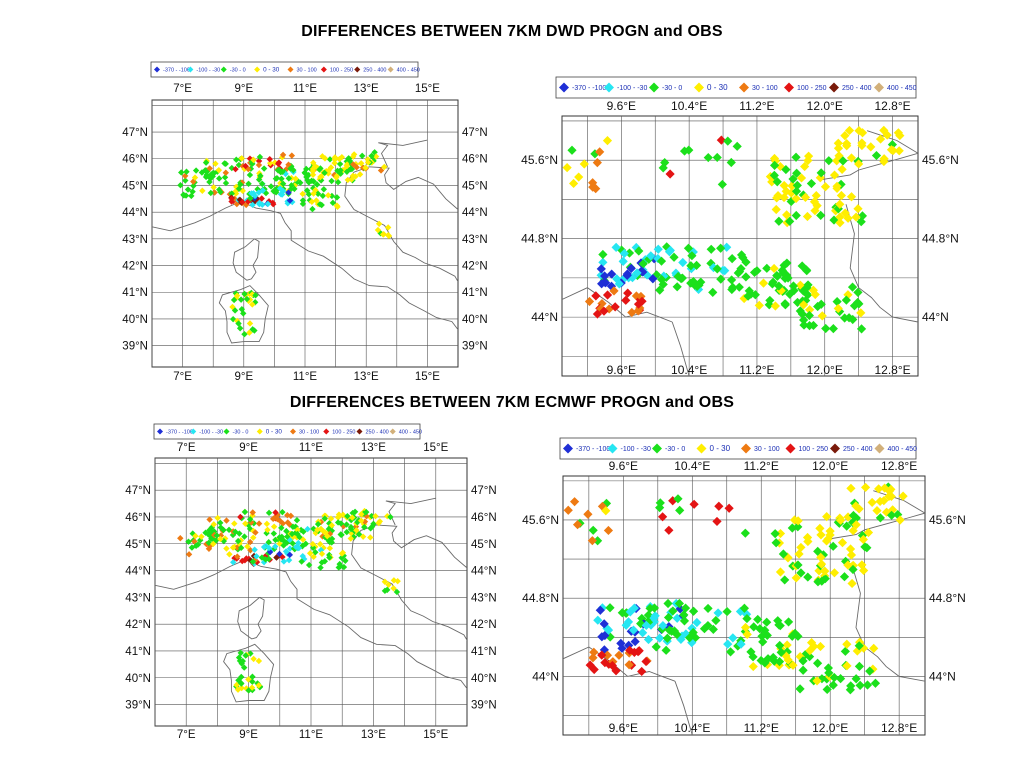 The height and width of the screenshot is (768, 1024). I want to click on y-tick-label-right: 39°N, so click(484, 706).